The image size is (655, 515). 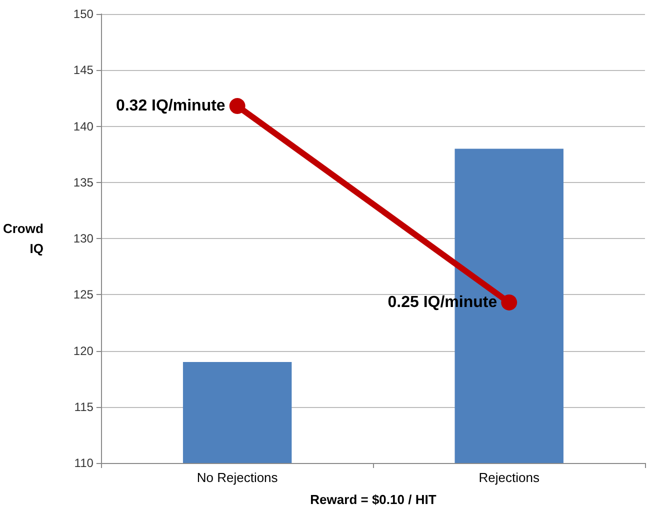 I want to click on y-tick-label: 140, so click(x=83, y=126).